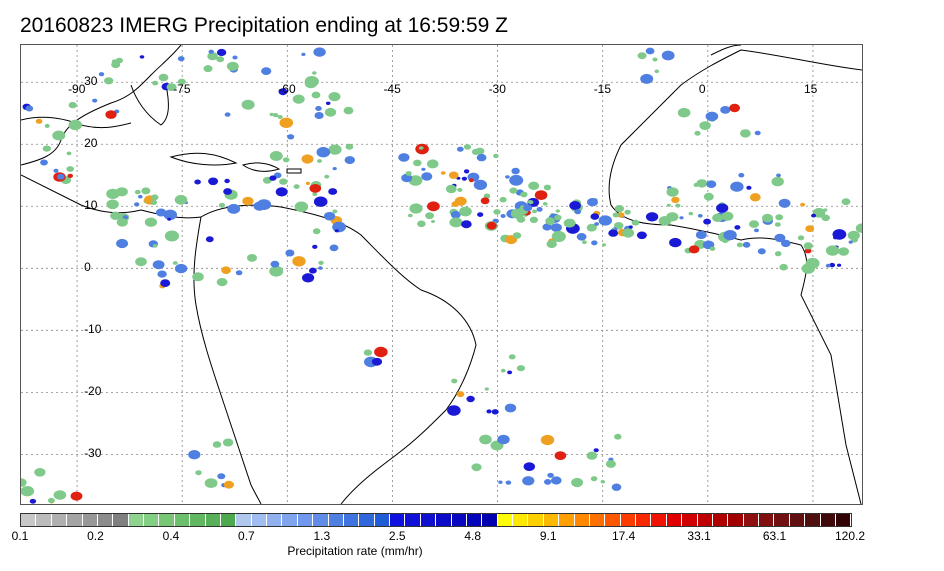 The height and width of the screenshot is (571, 944). What do you see at coordinates (473, 536) in the screenshot?
I see `colorbar-tick-label: 4.8` at bounding box center [473, 536].